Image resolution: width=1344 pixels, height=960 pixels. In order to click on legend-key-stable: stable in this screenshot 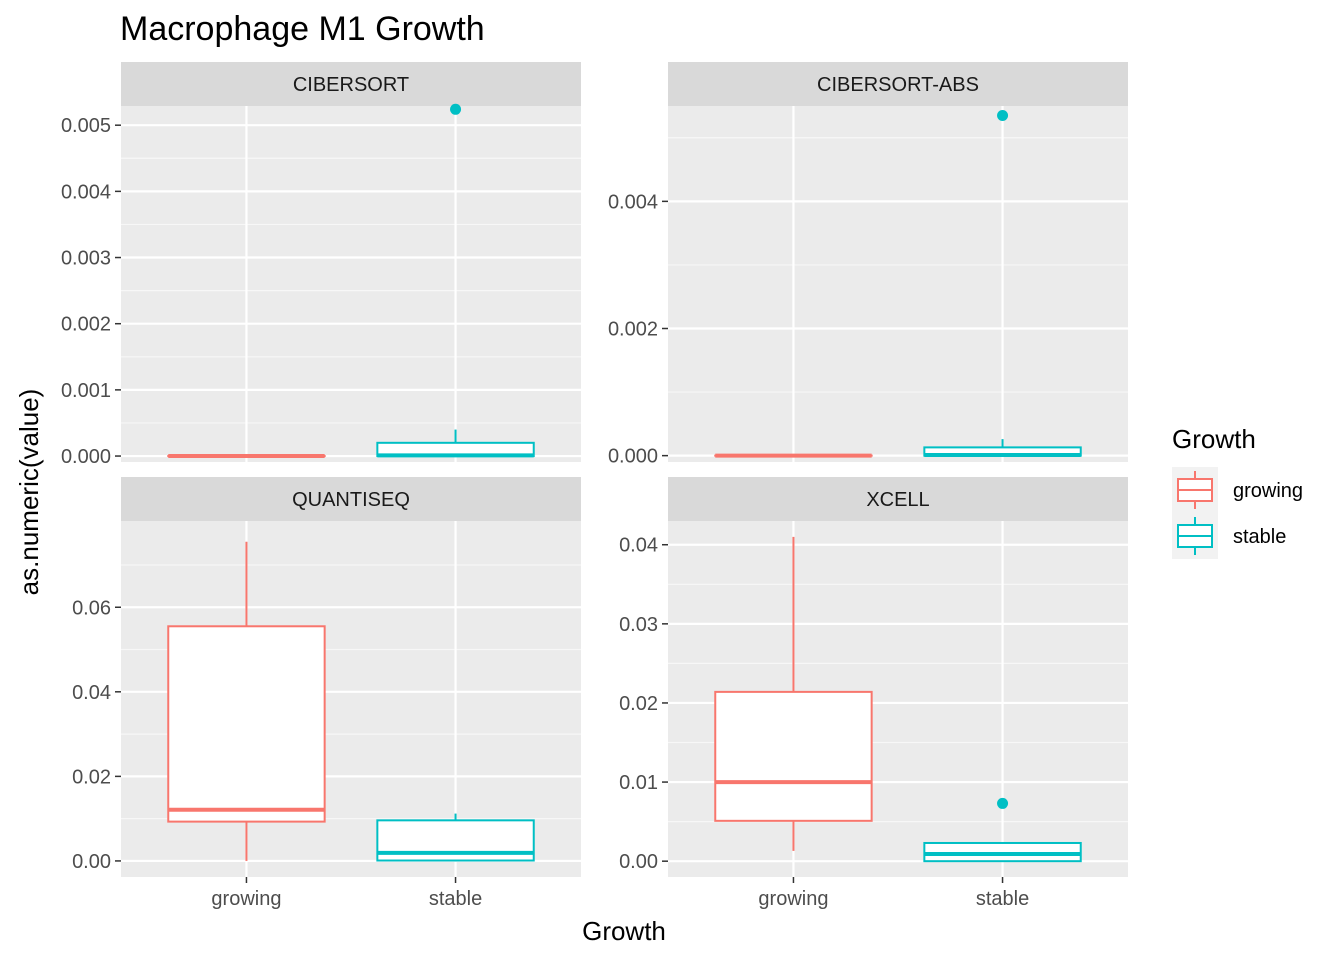, I will do `click(1229, 536)`.